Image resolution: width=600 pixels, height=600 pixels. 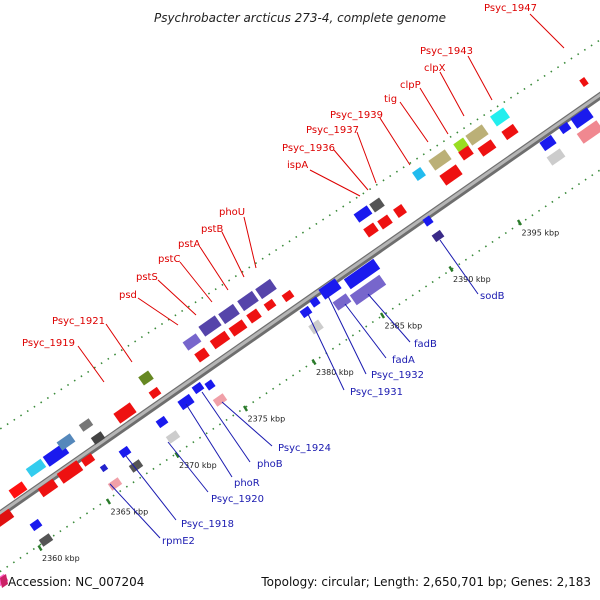 I want to click on gene-label-sodB: sodB, so click(x=492, y=296).